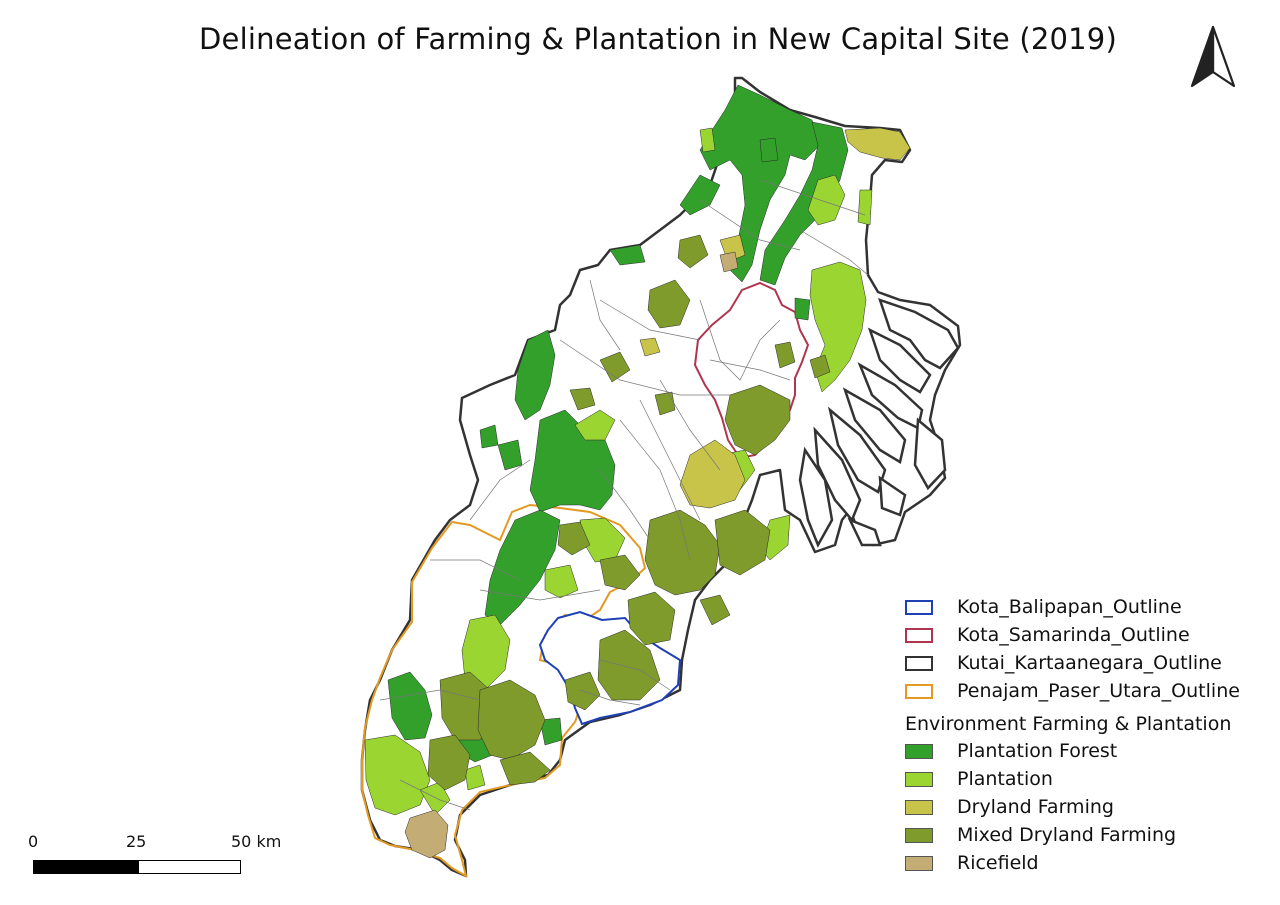 The height and width of the screenshot is (905, 1280). Describe the element at coordinates (1005, 779) in the screenshot. I see `legend-label: Plantation` at that location.